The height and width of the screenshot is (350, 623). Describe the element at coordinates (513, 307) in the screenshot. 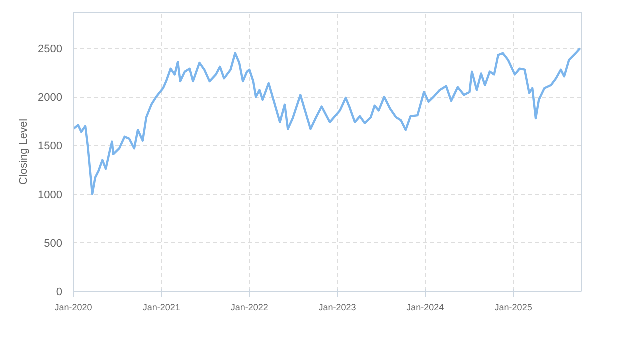

I see `x-tick-label: Jan-2025` at that location.